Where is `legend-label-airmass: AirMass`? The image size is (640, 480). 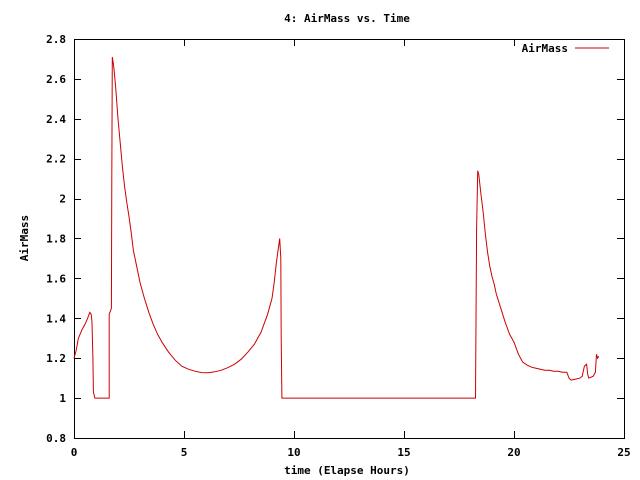
legend-label-airmass: AirMass is located at coordinates (545, 48).